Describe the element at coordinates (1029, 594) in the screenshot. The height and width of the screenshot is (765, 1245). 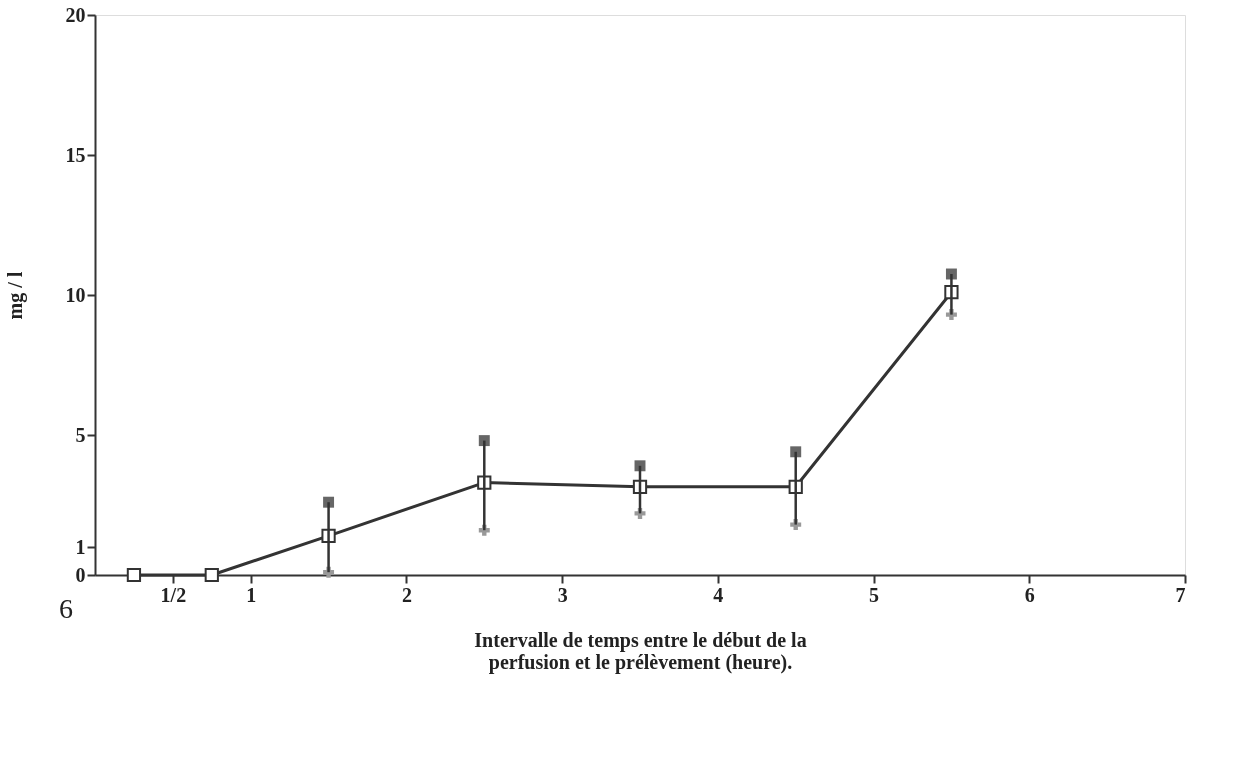
I see `x-tick-label: 6` at that location.